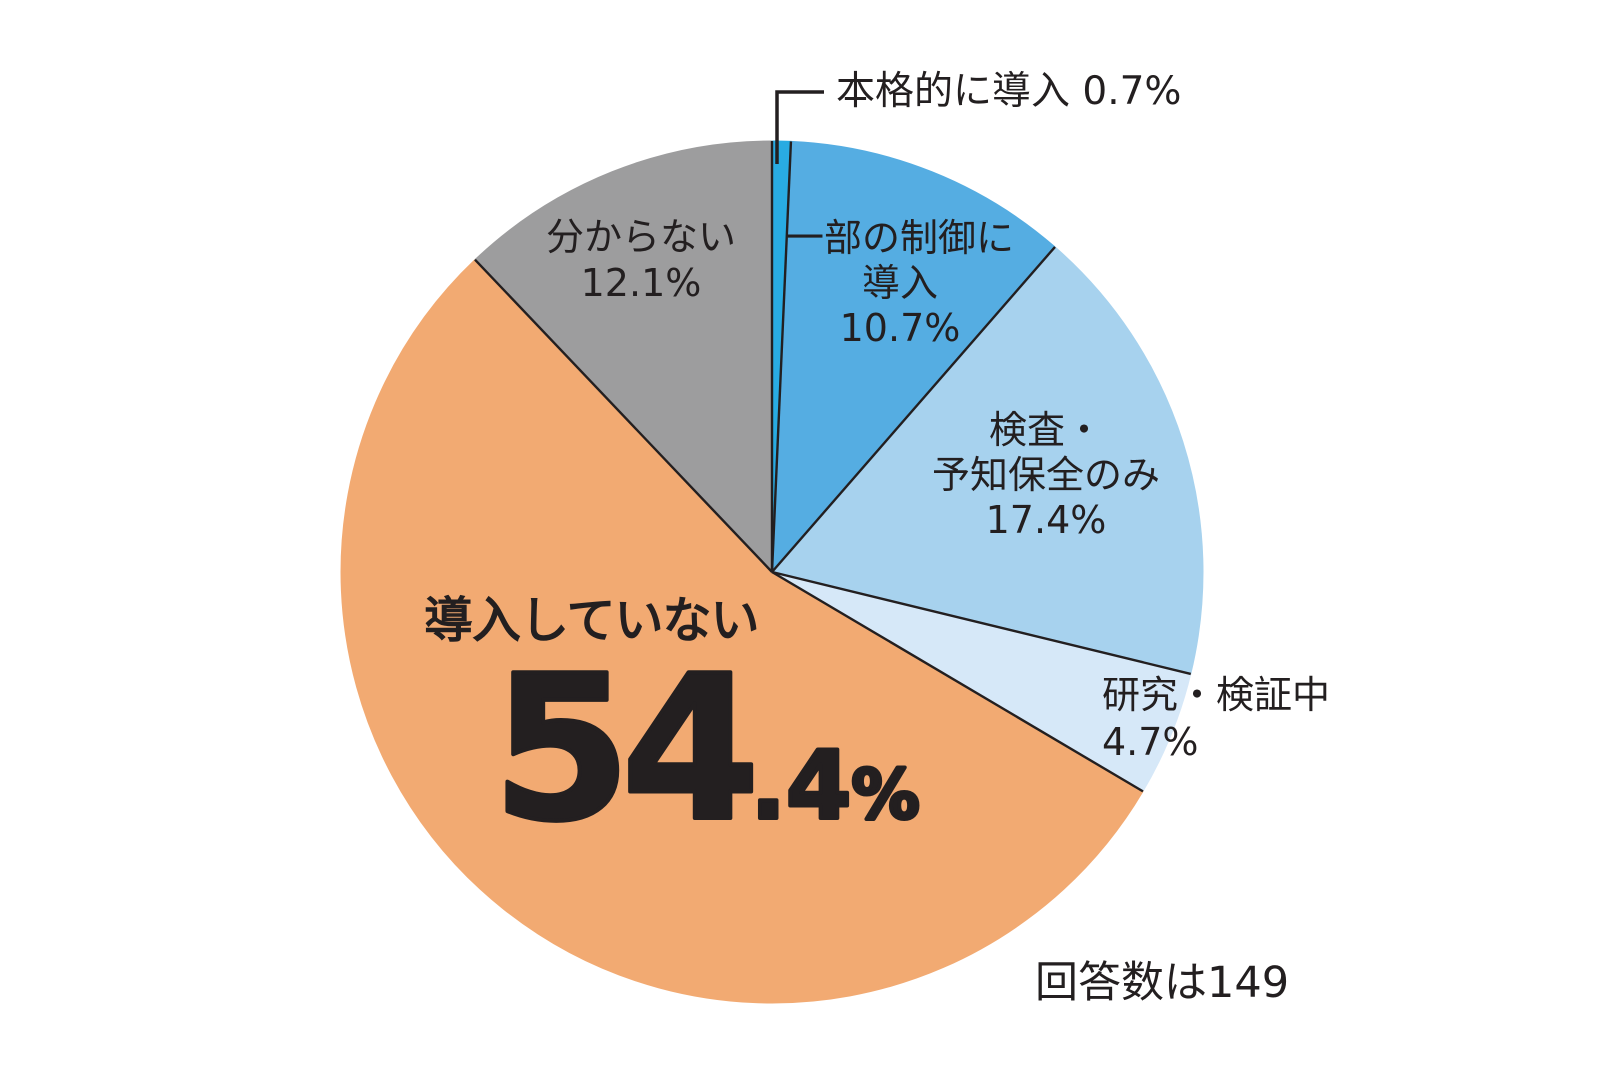  I want to click on label-unknown: 分からない 12.1%, so click(641, 260).